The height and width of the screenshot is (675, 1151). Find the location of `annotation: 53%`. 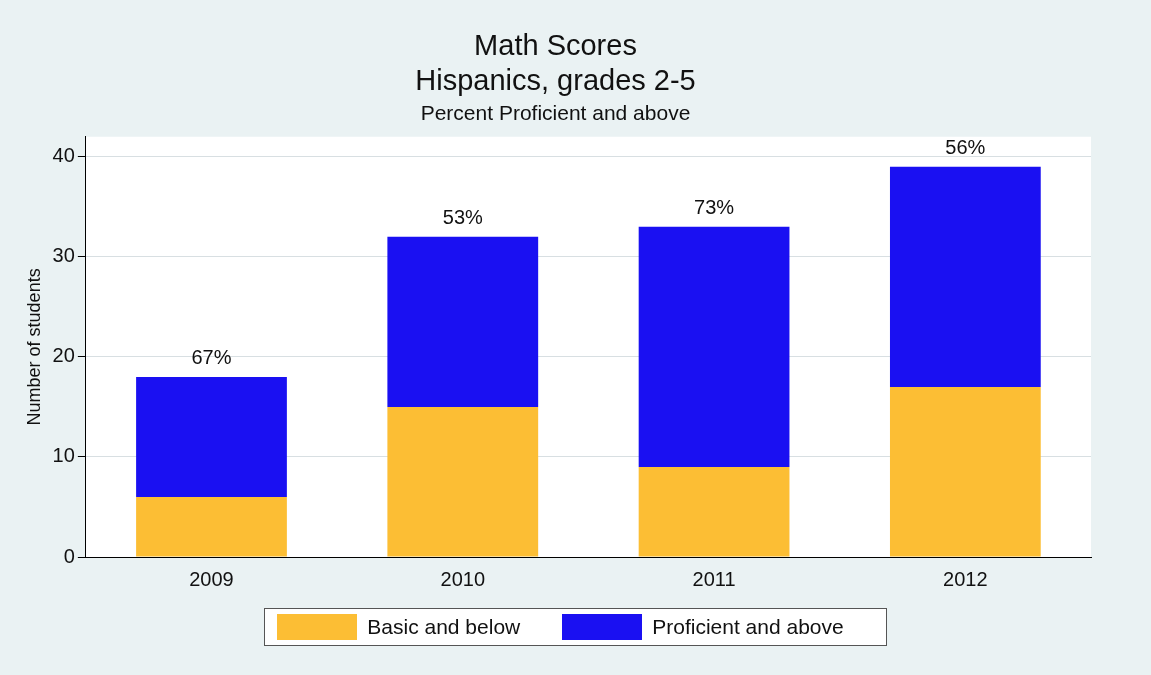

annotation: 53% is located at coordinates (463, 217).